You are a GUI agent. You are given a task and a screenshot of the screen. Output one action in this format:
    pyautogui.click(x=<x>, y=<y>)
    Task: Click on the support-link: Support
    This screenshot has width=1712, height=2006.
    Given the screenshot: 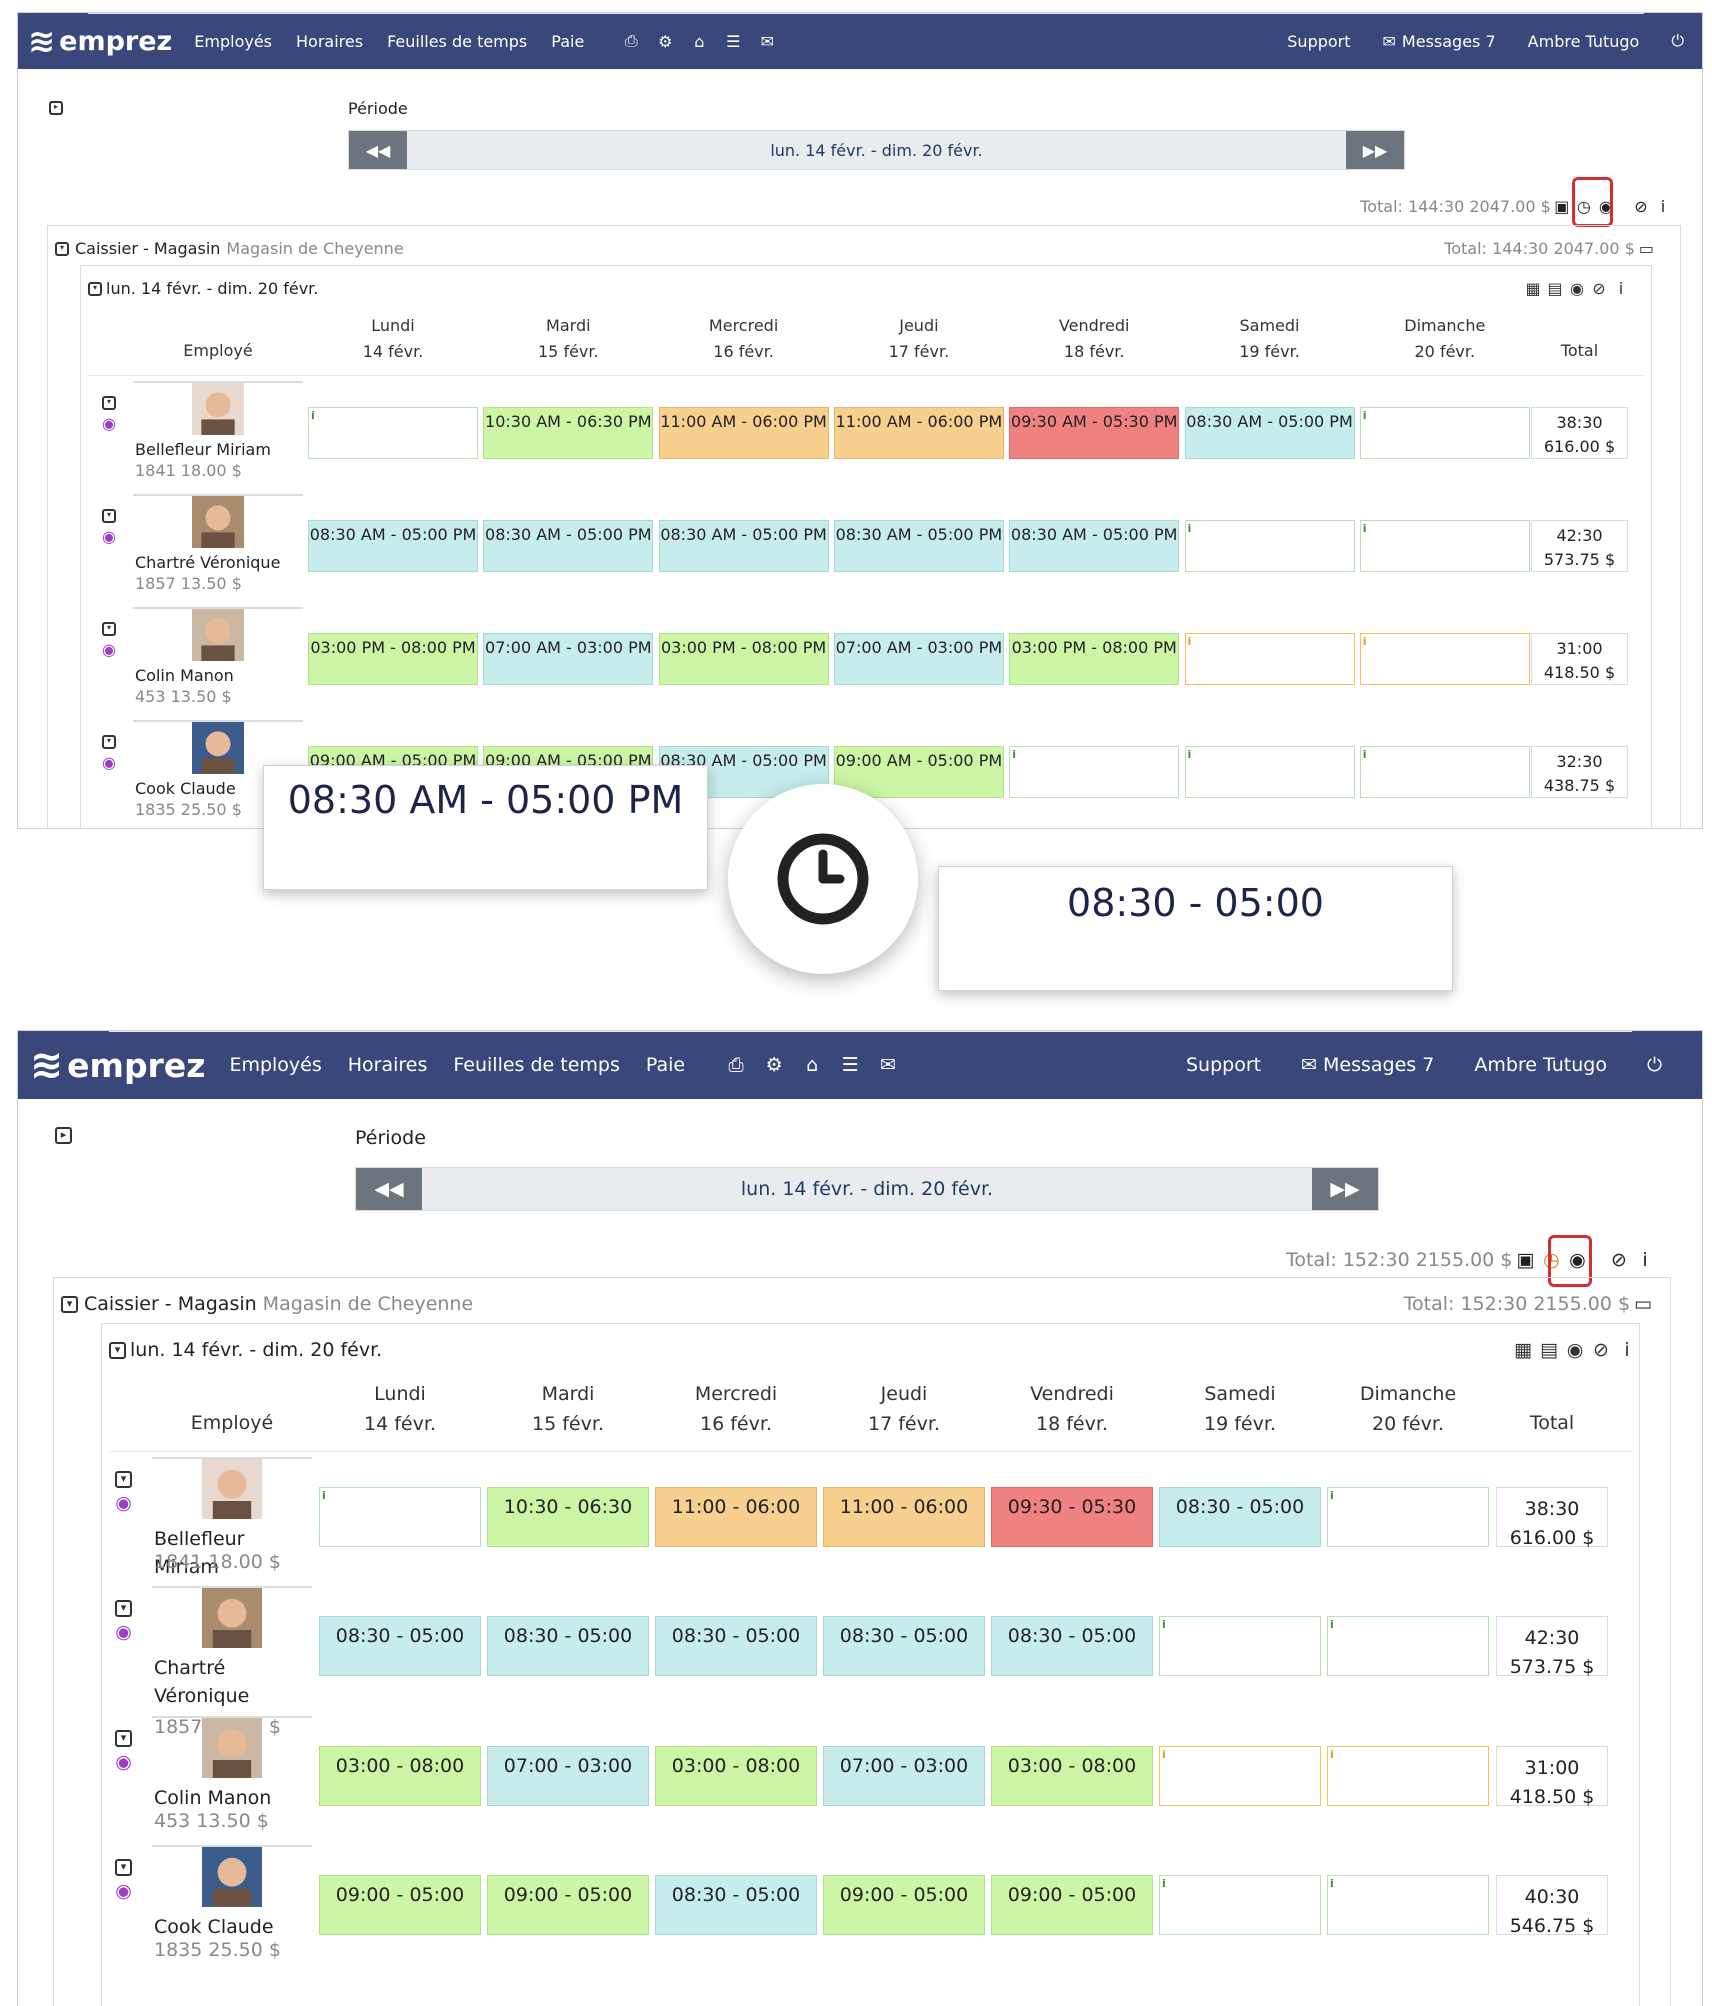 What is the action you would take?
    pyautogui.click(x=1319, y=41)
    